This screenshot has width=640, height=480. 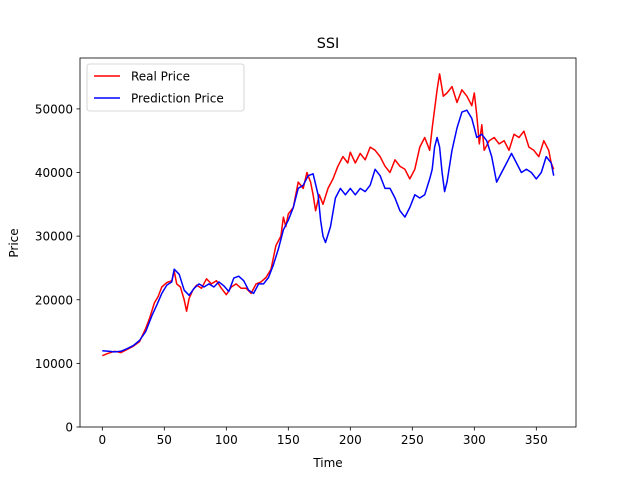 What do you see at coordinates (54, 237) in the screenshot?
I see `y-tick-label: 30000` at bounding box center [54, 237].